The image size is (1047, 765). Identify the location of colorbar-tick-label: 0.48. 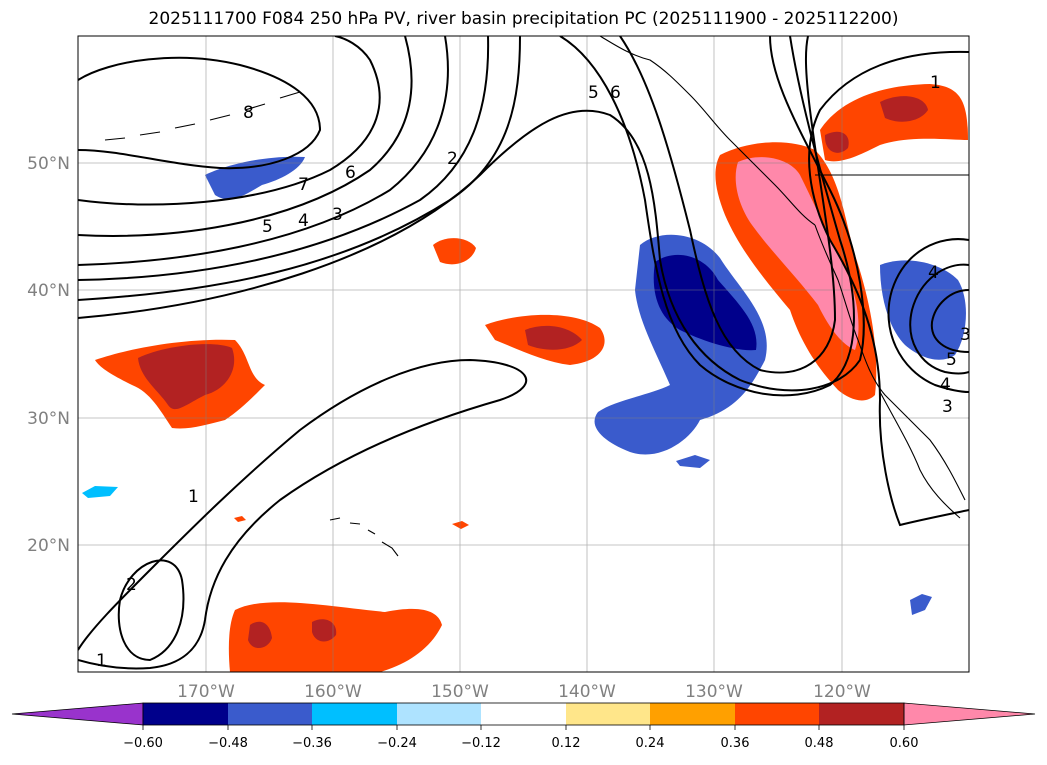
(819, 743).